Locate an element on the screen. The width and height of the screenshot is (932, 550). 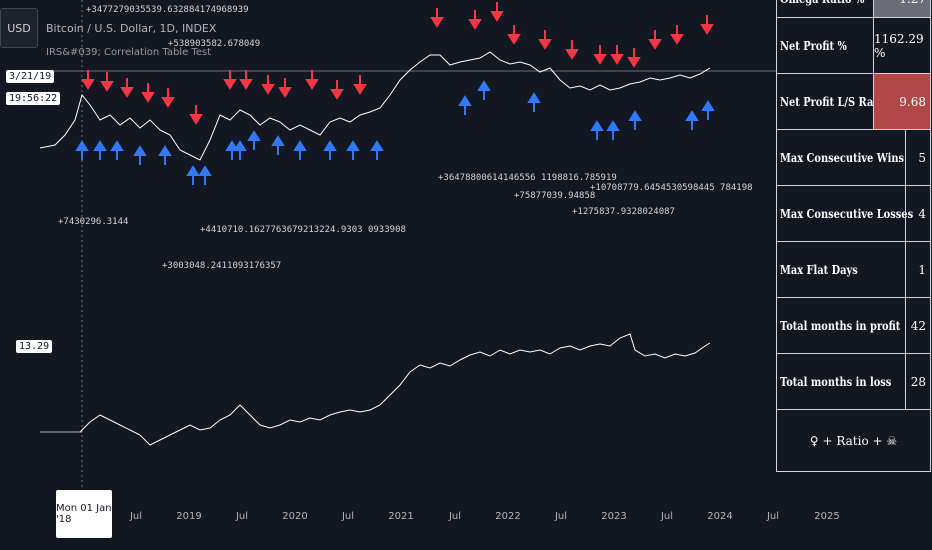
stats-value: 28 is located at coordinates (917, 381).